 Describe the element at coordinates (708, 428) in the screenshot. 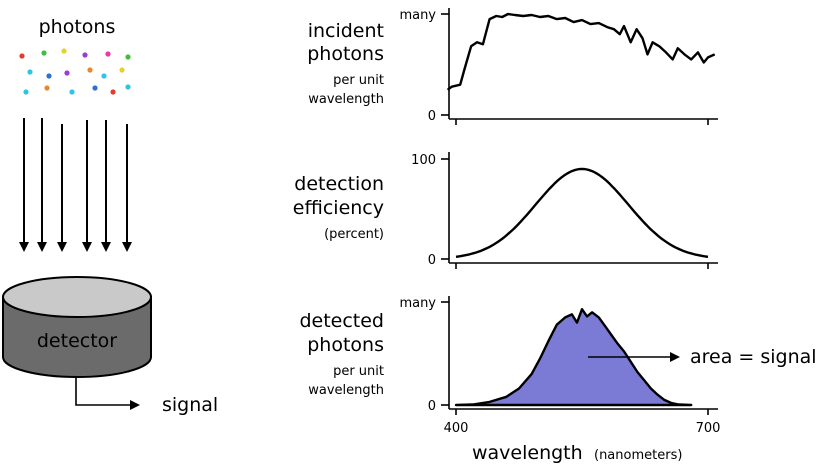

I see `x-tick-label-700: 700` at that location.